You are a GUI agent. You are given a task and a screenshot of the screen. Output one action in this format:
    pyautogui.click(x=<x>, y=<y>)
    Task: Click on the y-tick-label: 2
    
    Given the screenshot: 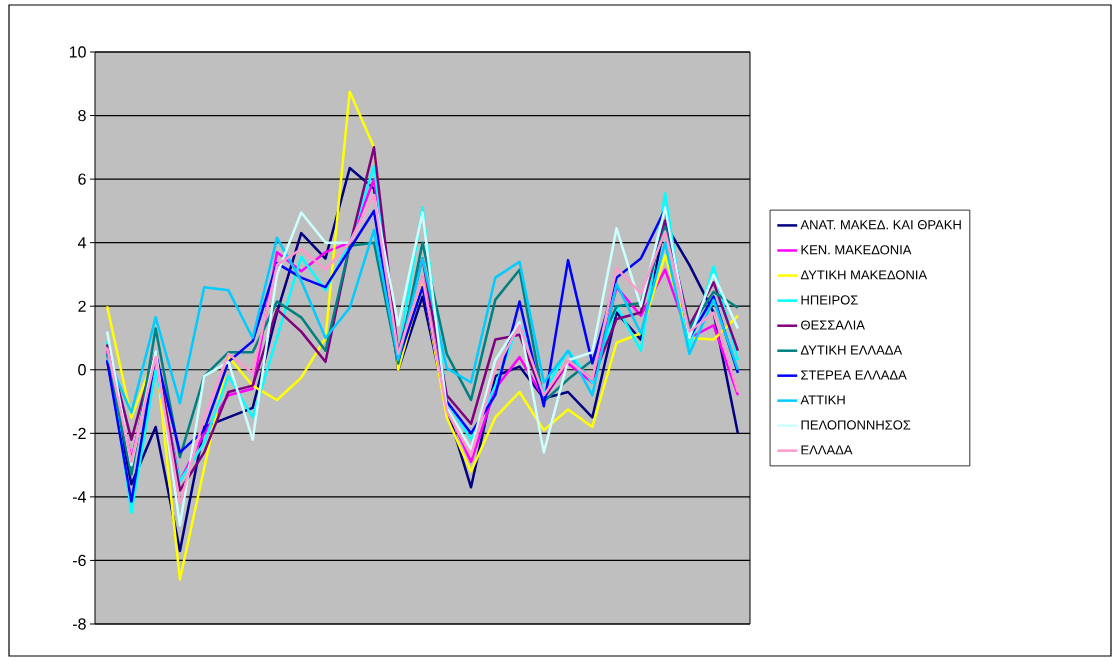 What is the action you would take?
    pyautogui.click(x=82, y=306)
    